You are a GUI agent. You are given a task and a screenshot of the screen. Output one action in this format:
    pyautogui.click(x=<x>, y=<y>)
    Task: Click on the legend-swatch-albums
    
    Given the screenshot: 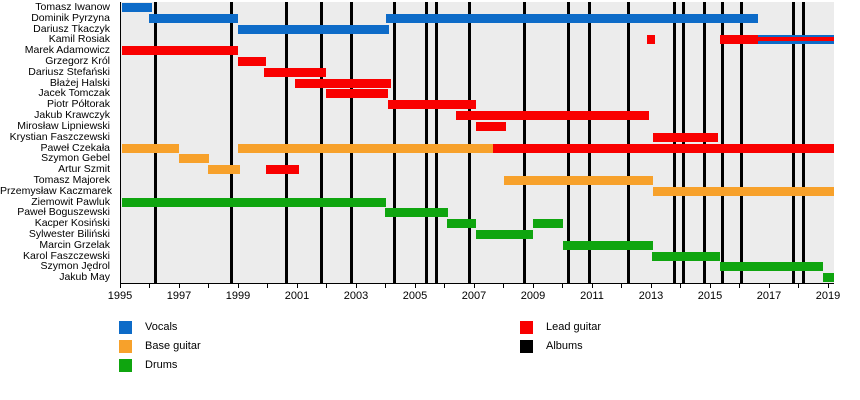 What is the action you would take?
    pyautogui.click(x=526, y=346)
    